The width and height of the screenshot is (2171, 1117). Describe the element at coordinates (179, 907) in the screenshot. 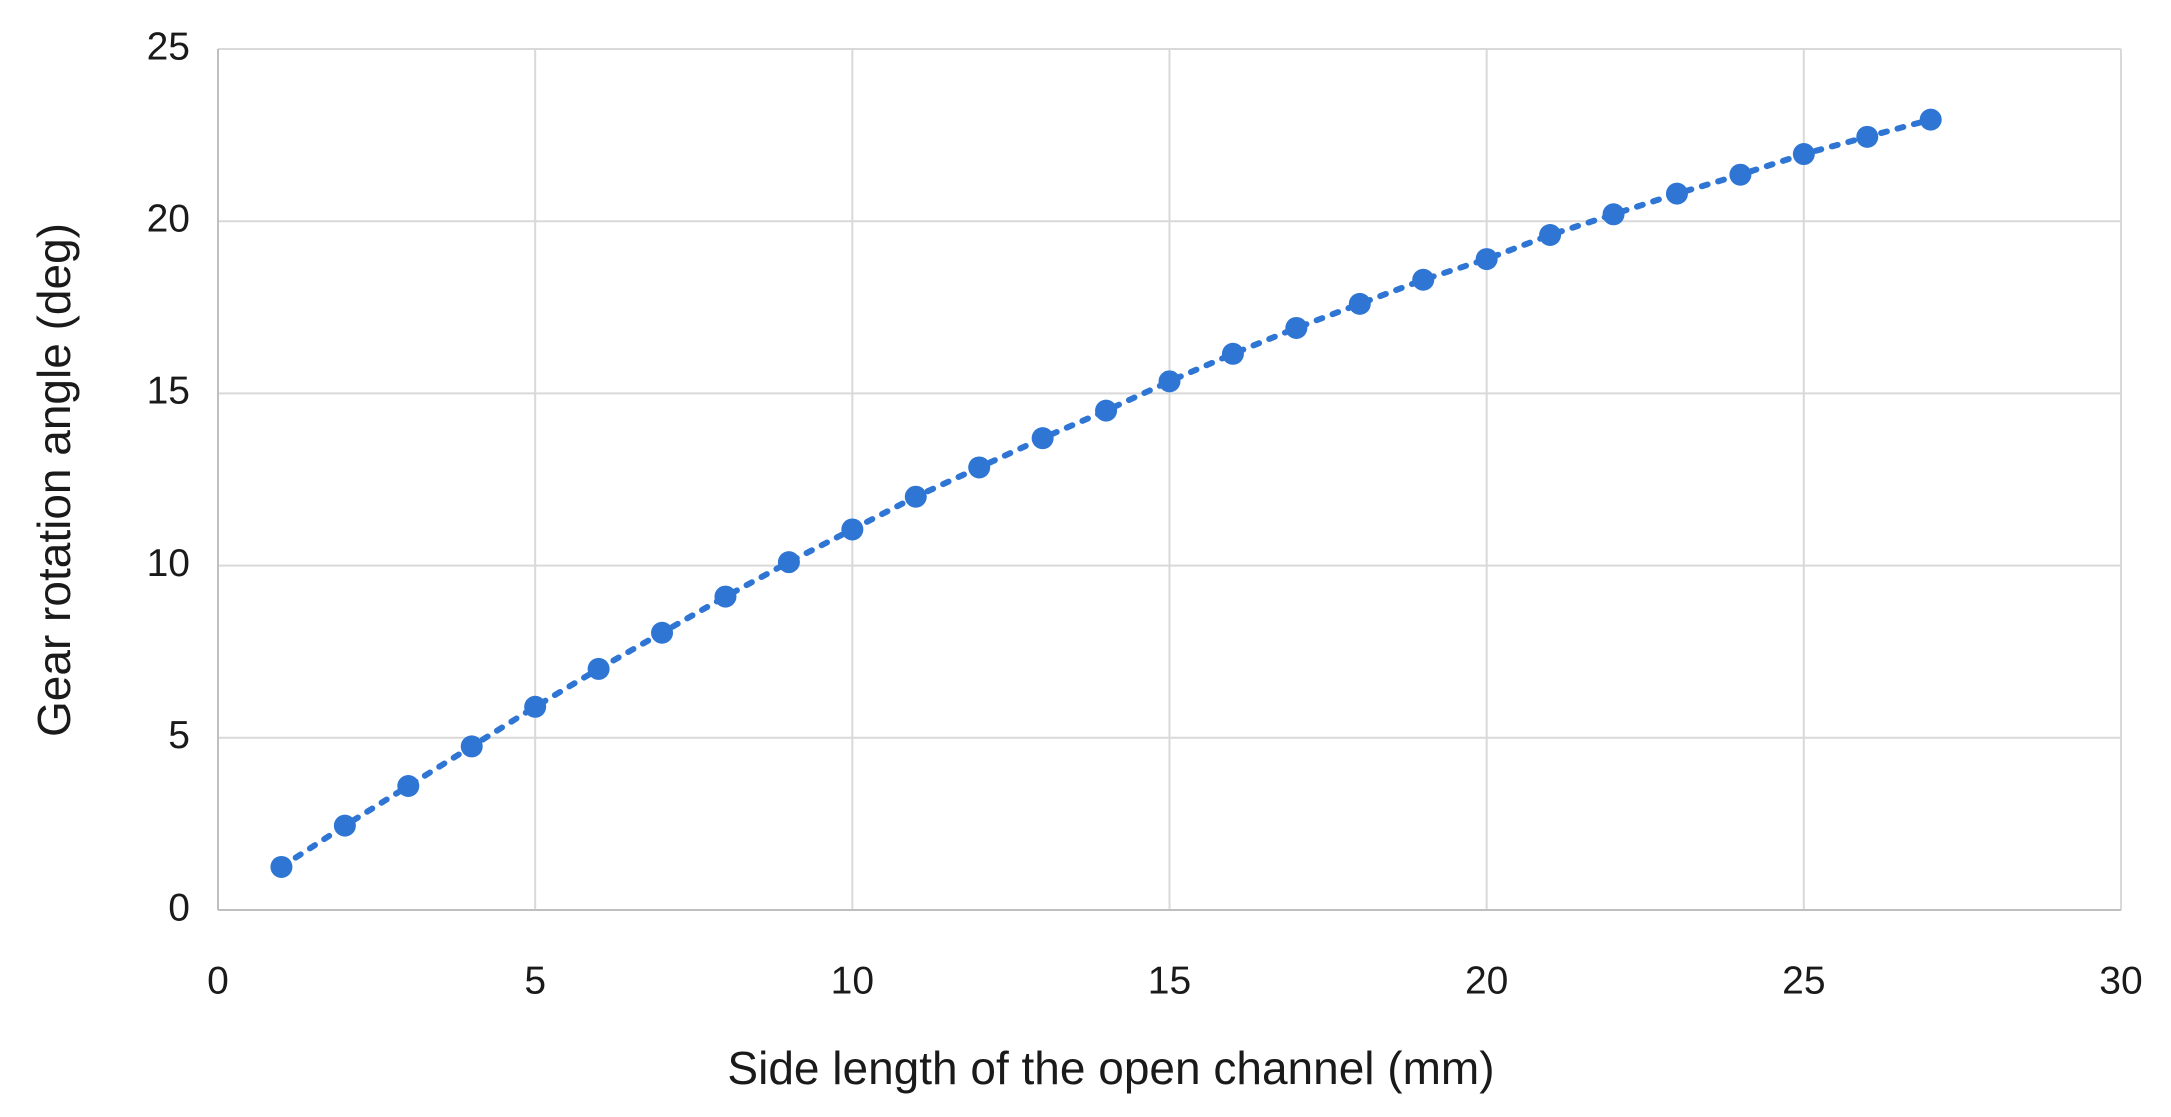

I see `y-tick-label: 0` at that location.